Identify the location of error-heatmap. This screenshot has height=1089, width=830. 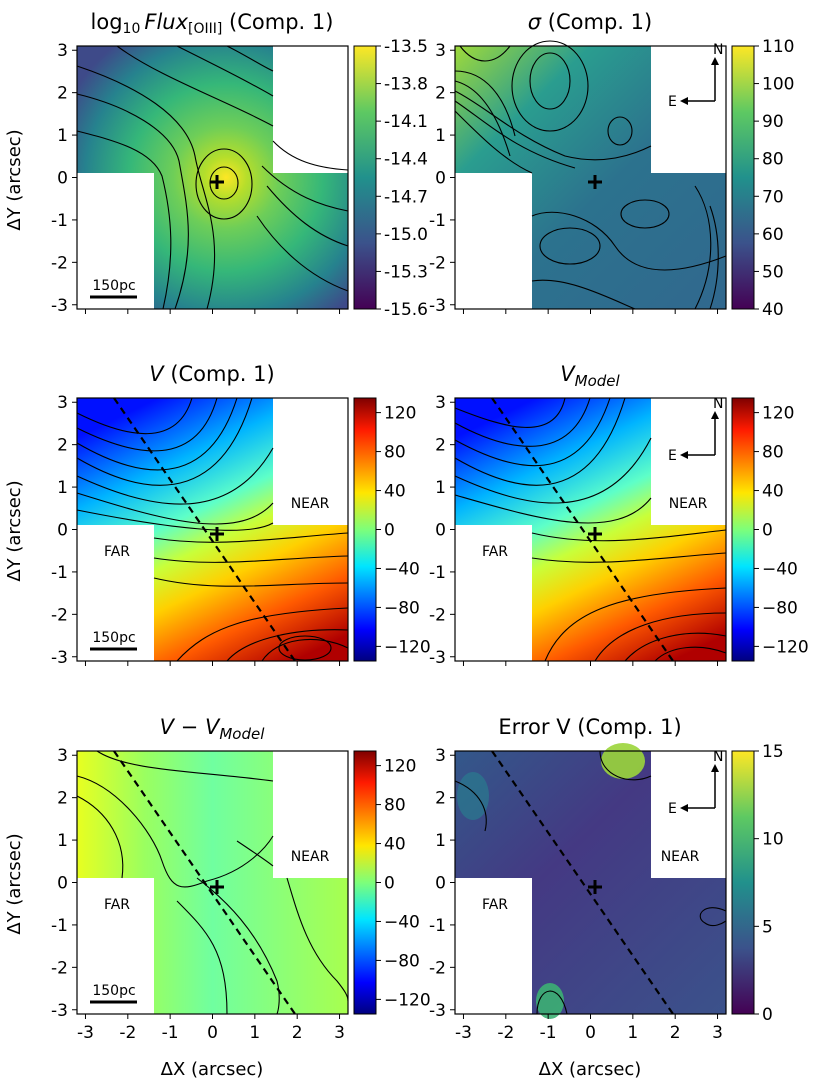
(590, 882).